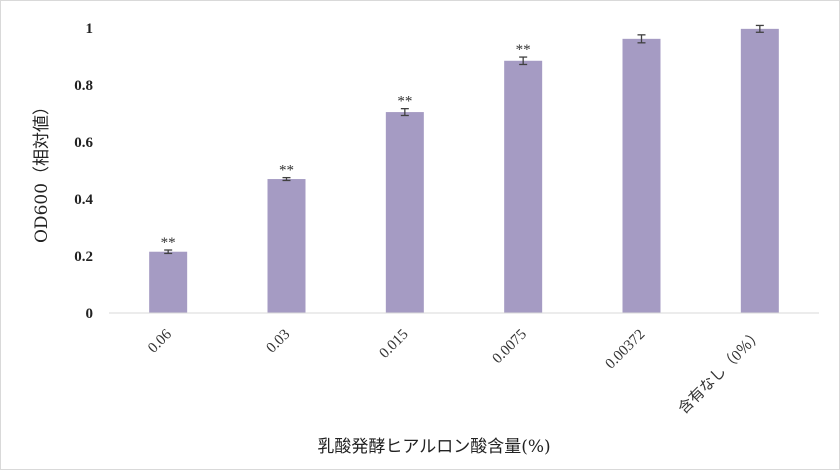 The image size is (840, 470). I want to click on y-axis-title: OD600（相対値）, so click(42, 170).